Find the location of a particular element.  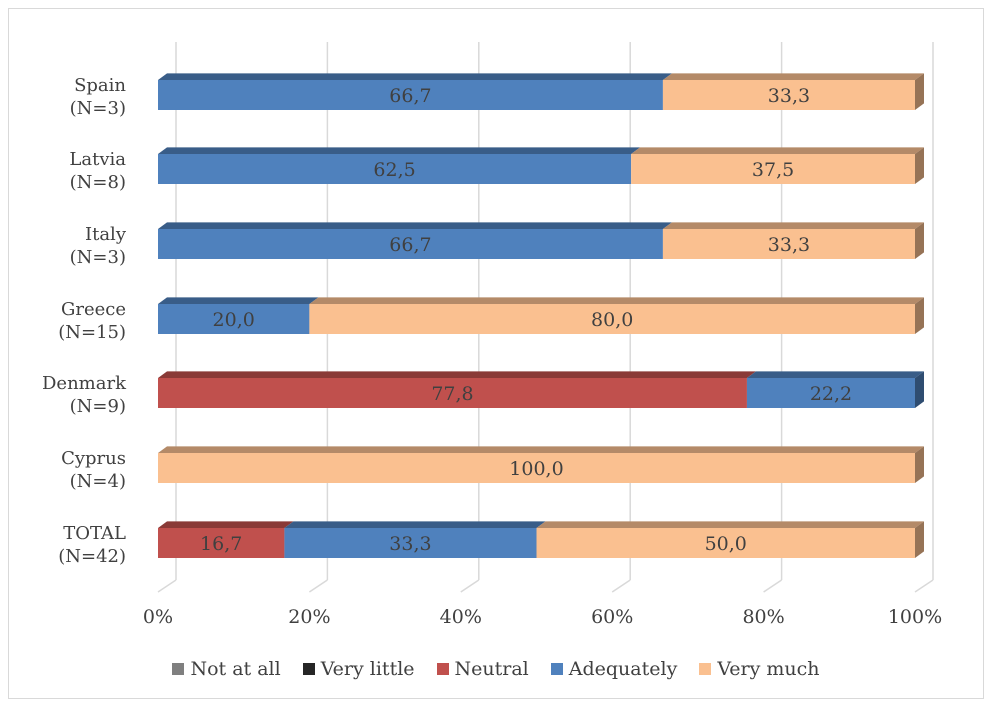

data-label: 20,0 is located at coordinates (234, 320).